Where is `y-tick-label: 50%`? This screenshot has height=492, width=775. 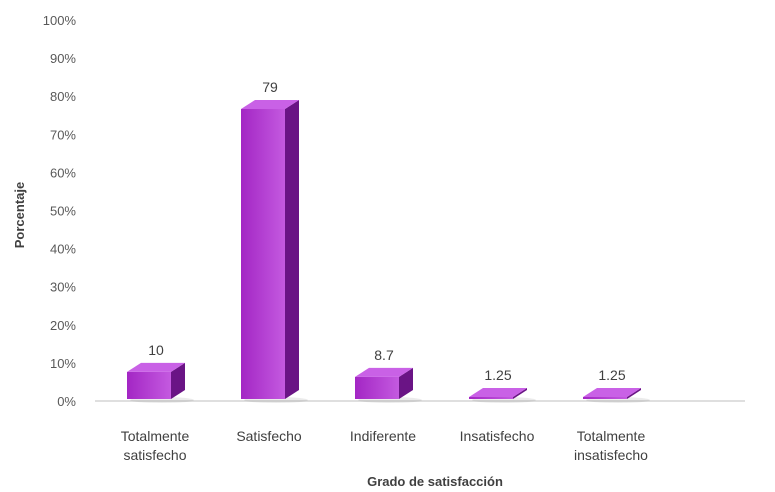 y-tick-label: 50% is located at coordinates (63, 211).